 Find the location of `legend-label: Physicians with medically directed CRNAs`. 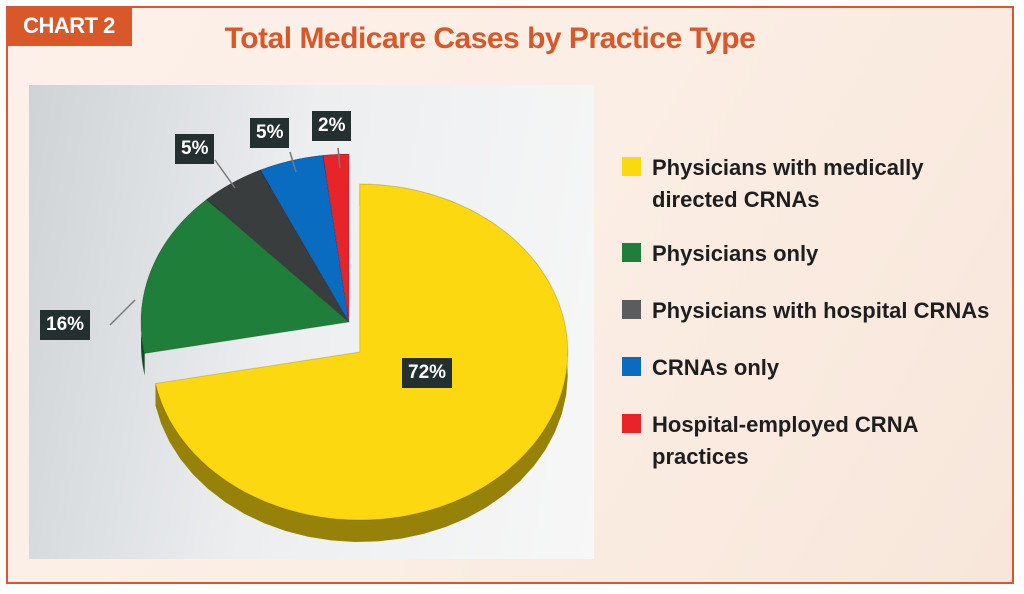

legend-label: Physicians with medically directed CRNAs is located at coordinates (788, 183).